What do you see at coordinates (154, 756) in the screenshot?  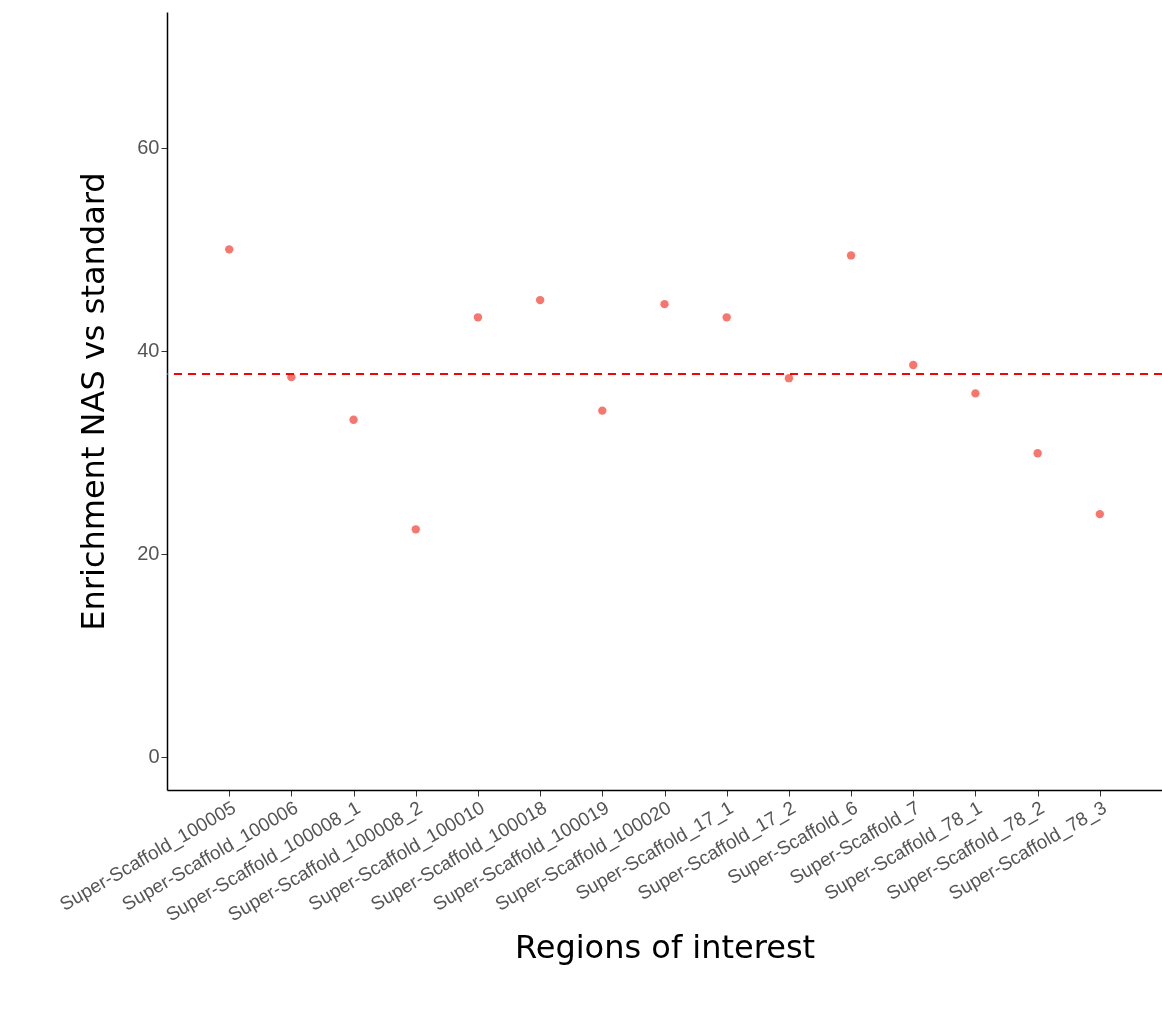 I see `y-tick-label: 0` at bounding box center [154, 756].